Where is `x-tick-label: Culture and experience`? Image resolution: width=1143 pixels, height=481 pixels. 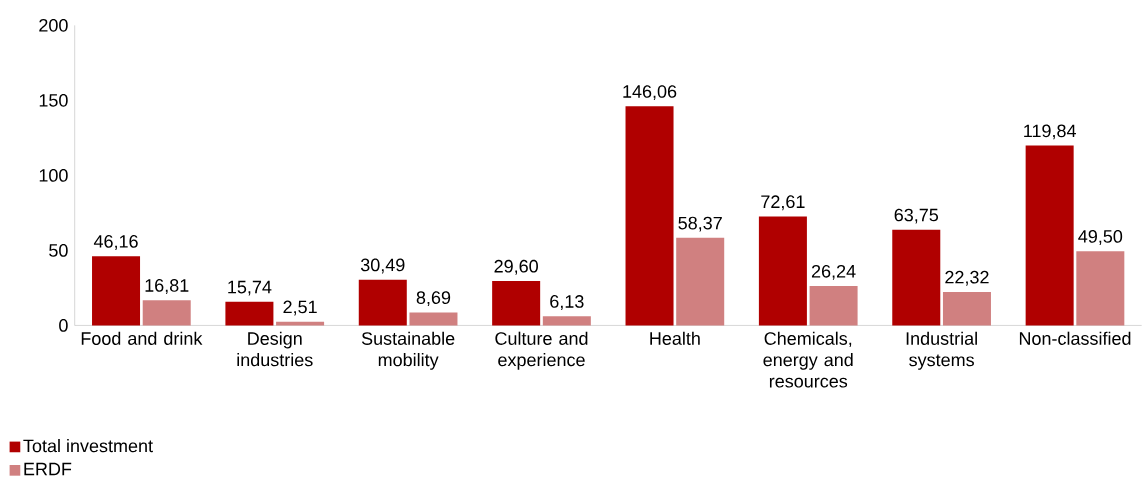
x-tick-label: Culture and experience is located at coordinates (541, 350).